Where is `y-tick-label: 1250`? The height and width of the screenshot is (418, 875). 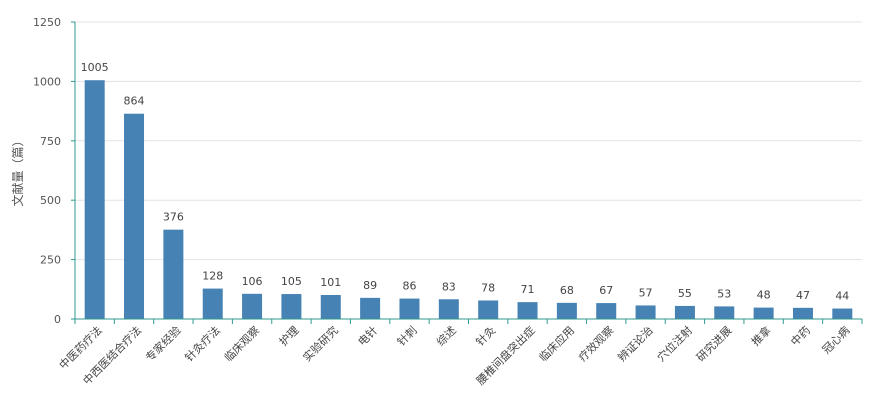 y-tick-label: 1250 is located at coordinates (47, 22).